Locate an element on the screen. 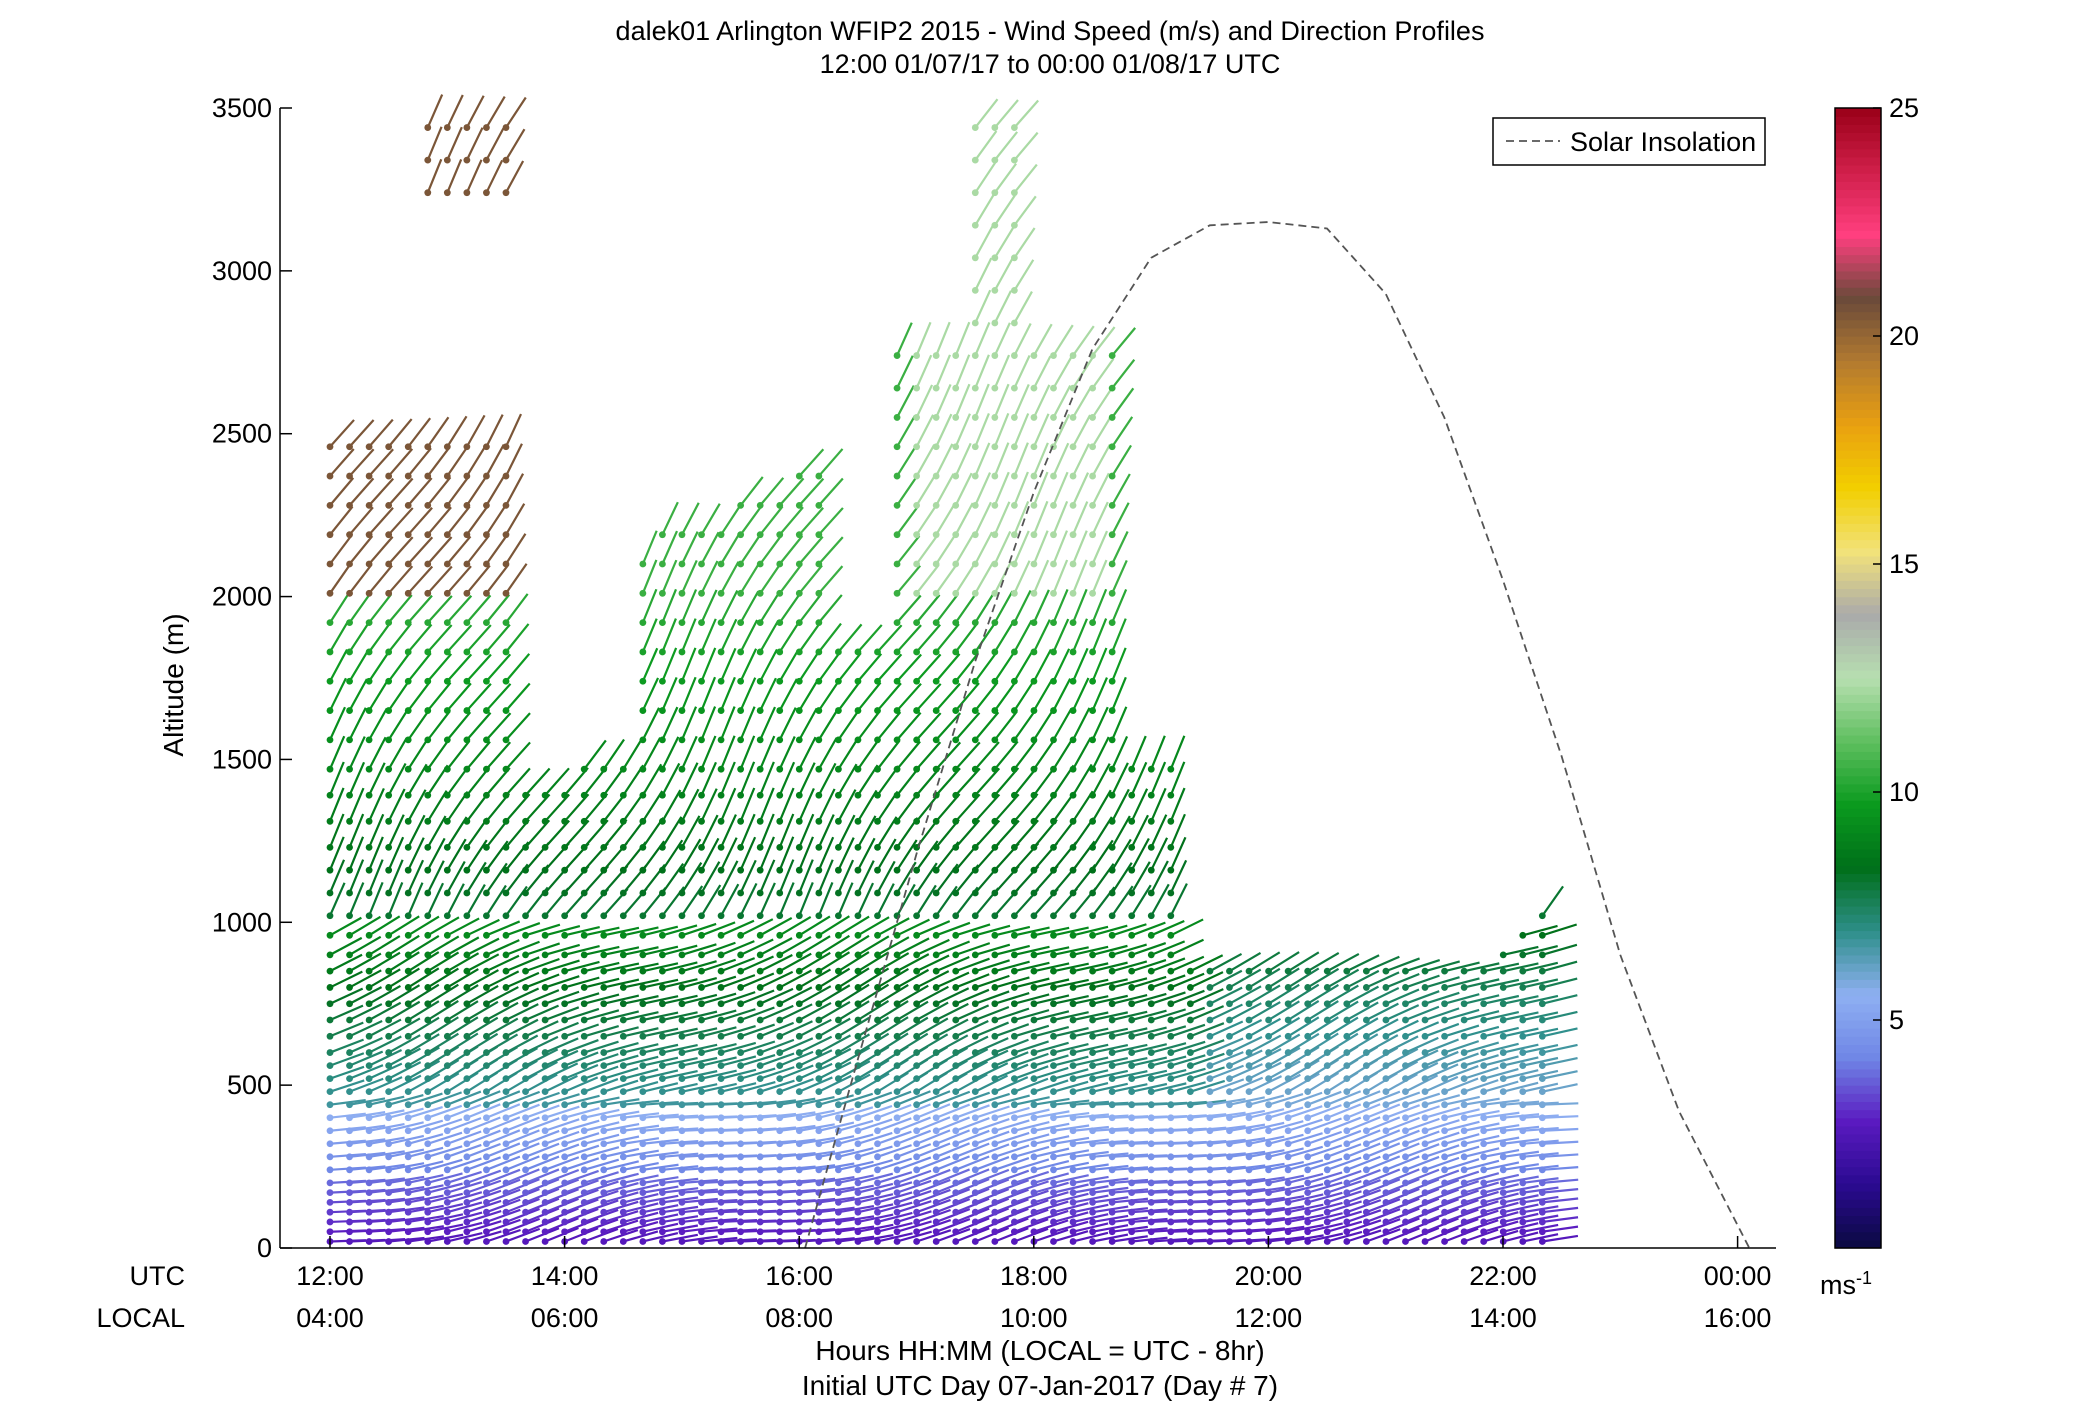  y-tick-label: 3500 is located at coordinates (242, 108).